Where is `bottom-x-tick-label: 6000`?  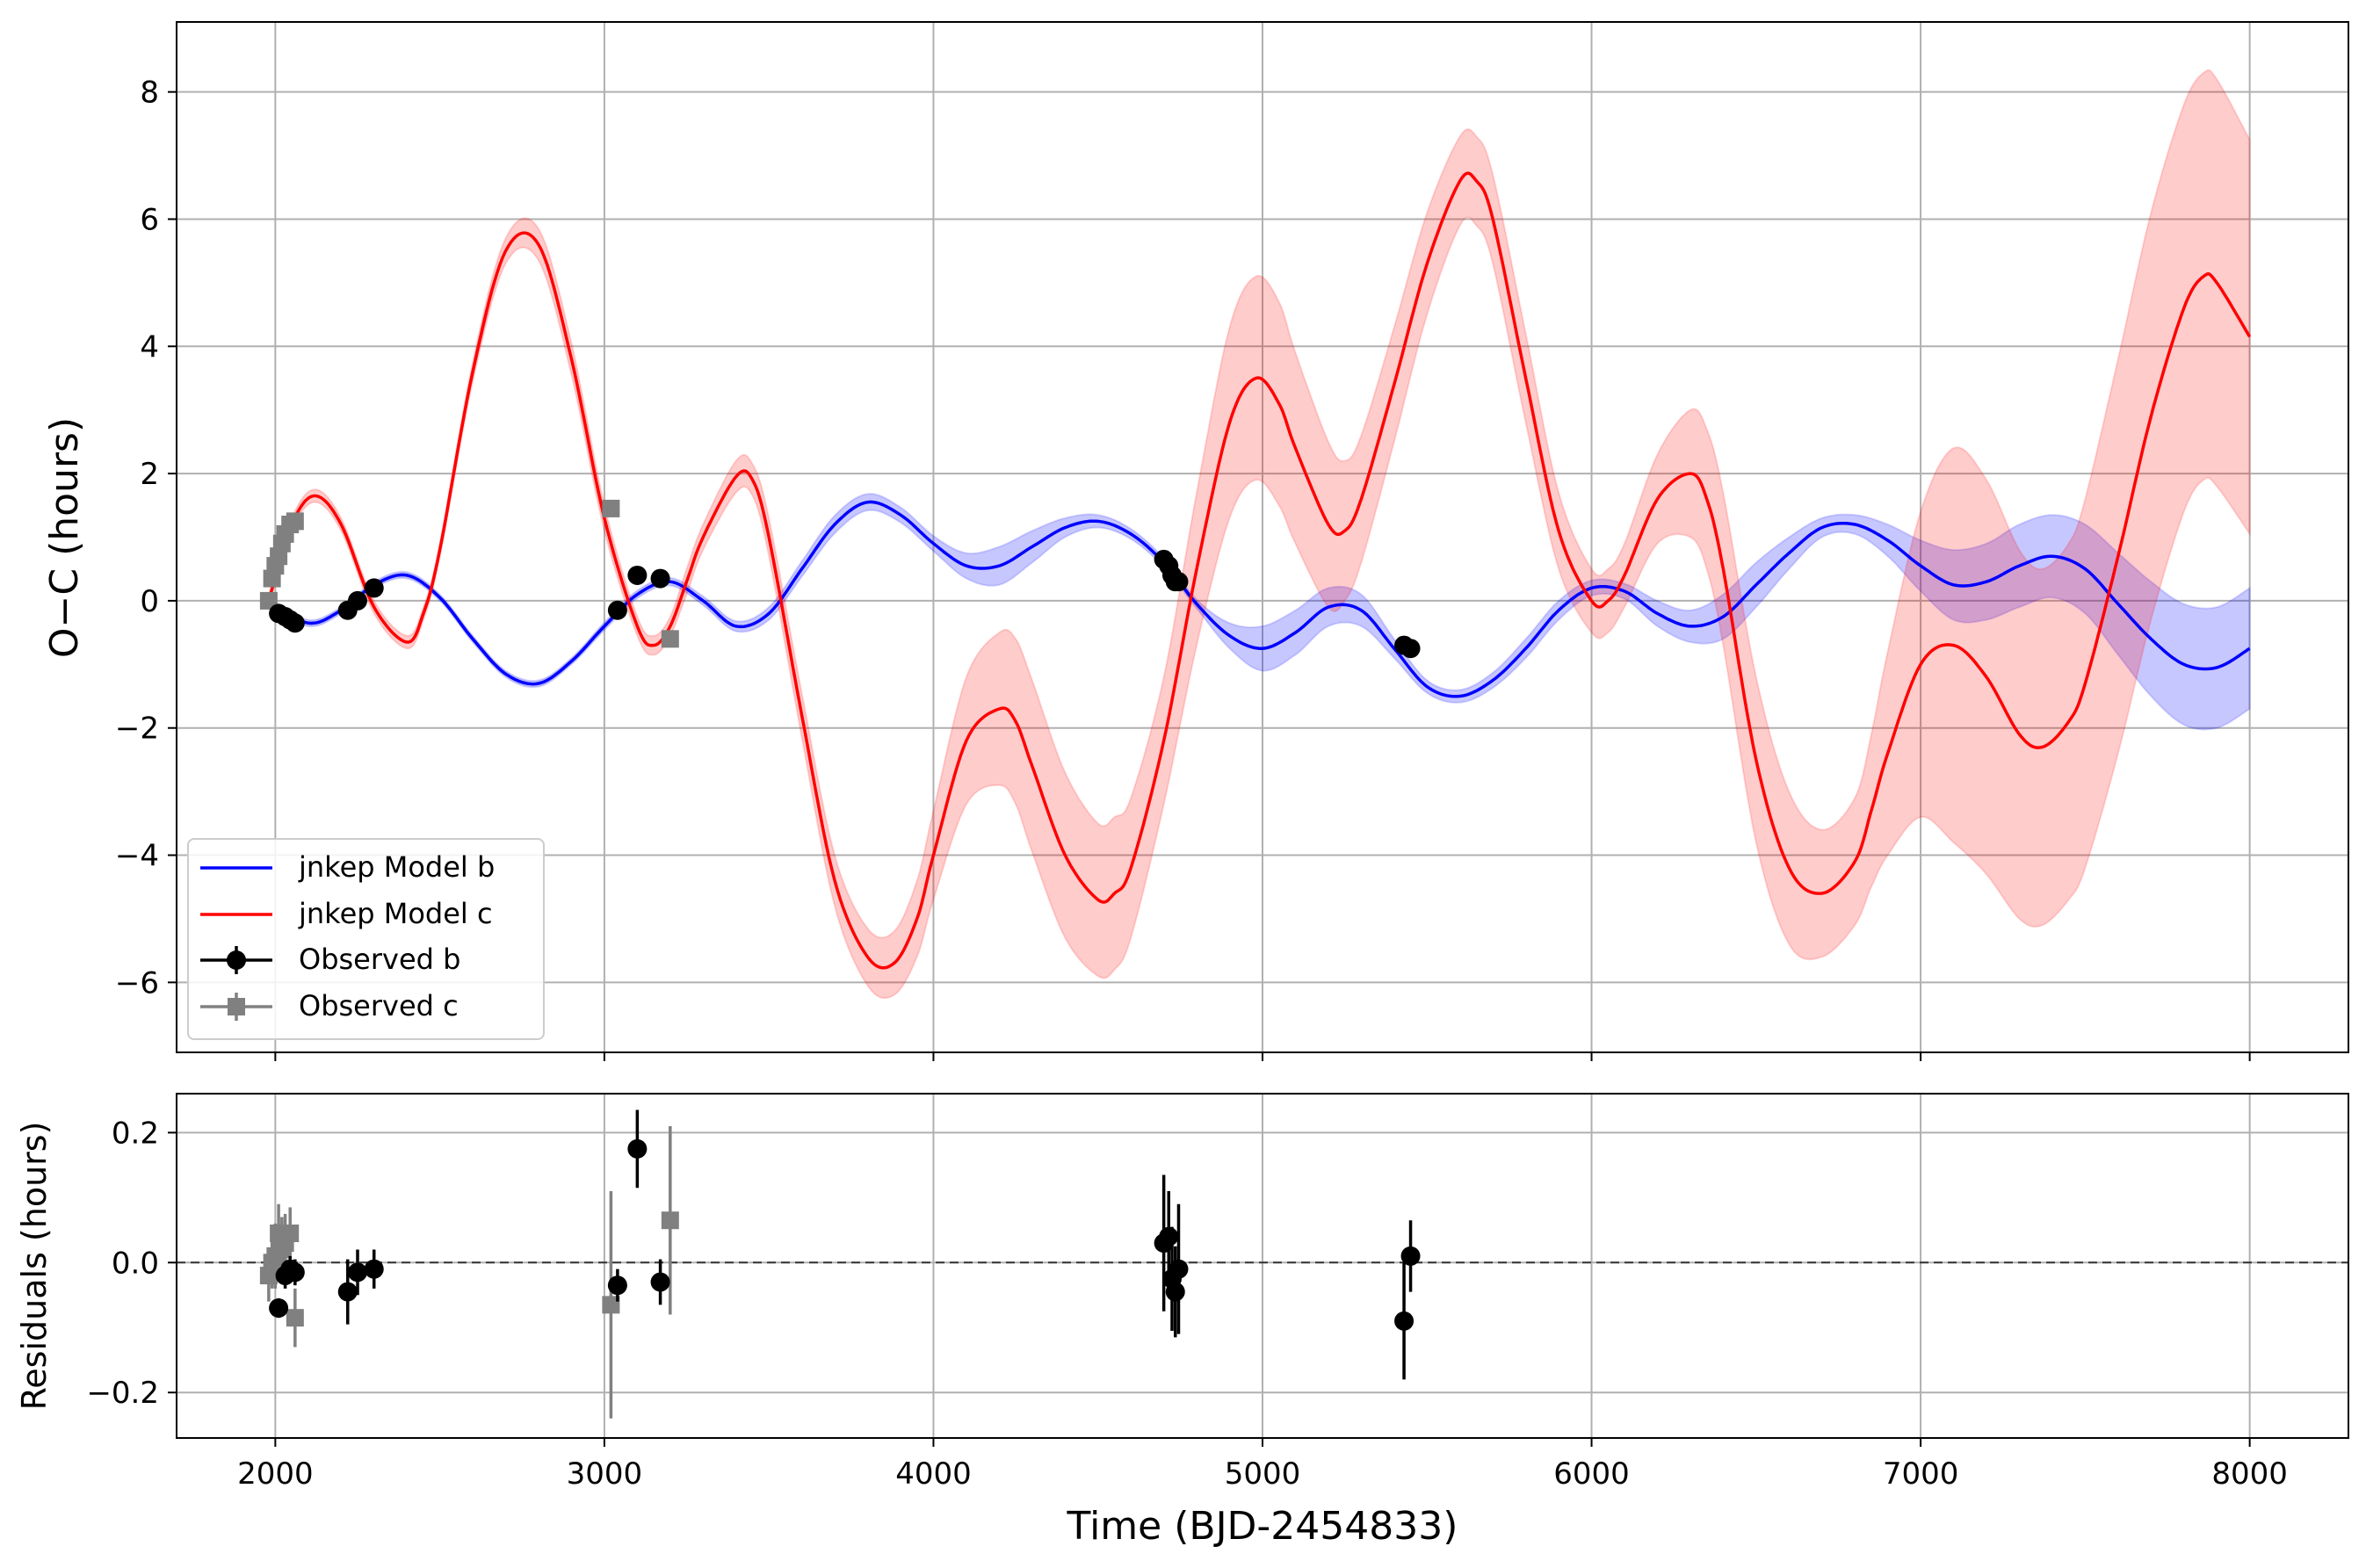
bottom-x-tick-label: 6000 is located at coordinates (1592, 1474).